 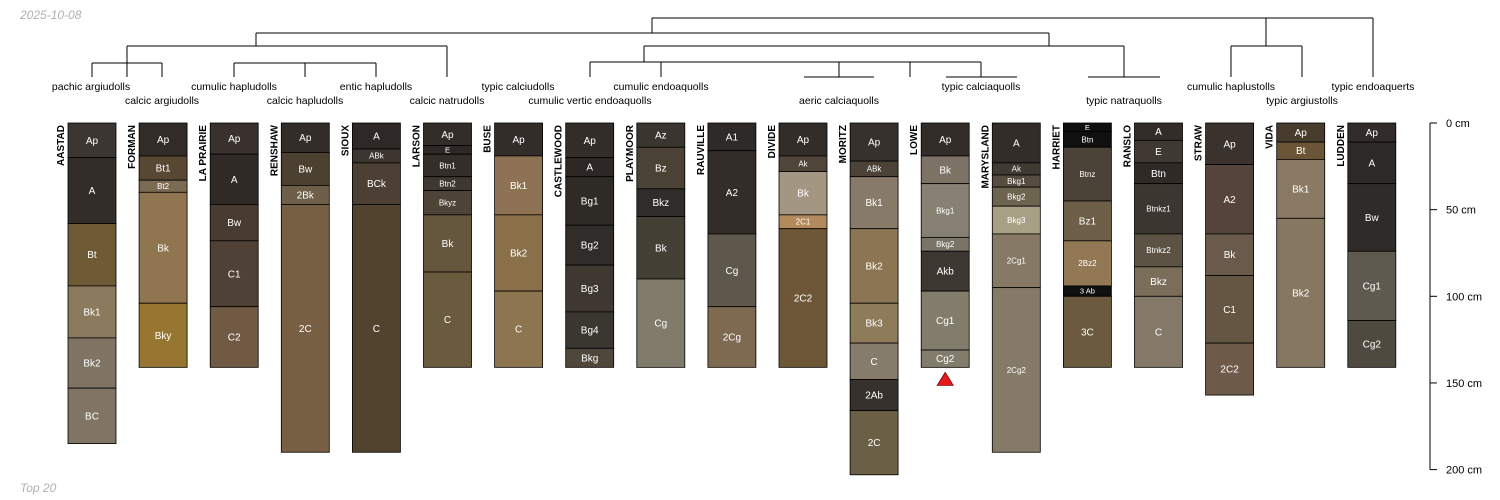 What do you see at coordinates (234, 337) in the screenshot?
I see `horizon-la-prairie-c2` at bounding box center [234, 337].